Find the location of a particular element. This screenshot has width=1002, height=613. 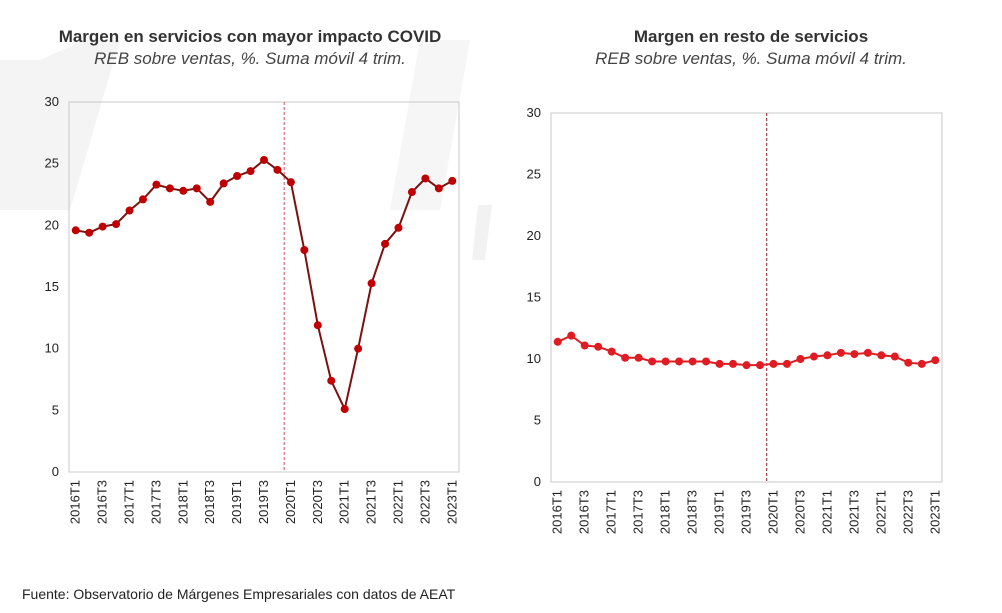

y-tick-label: 10 is located at coordinates (52, 348).